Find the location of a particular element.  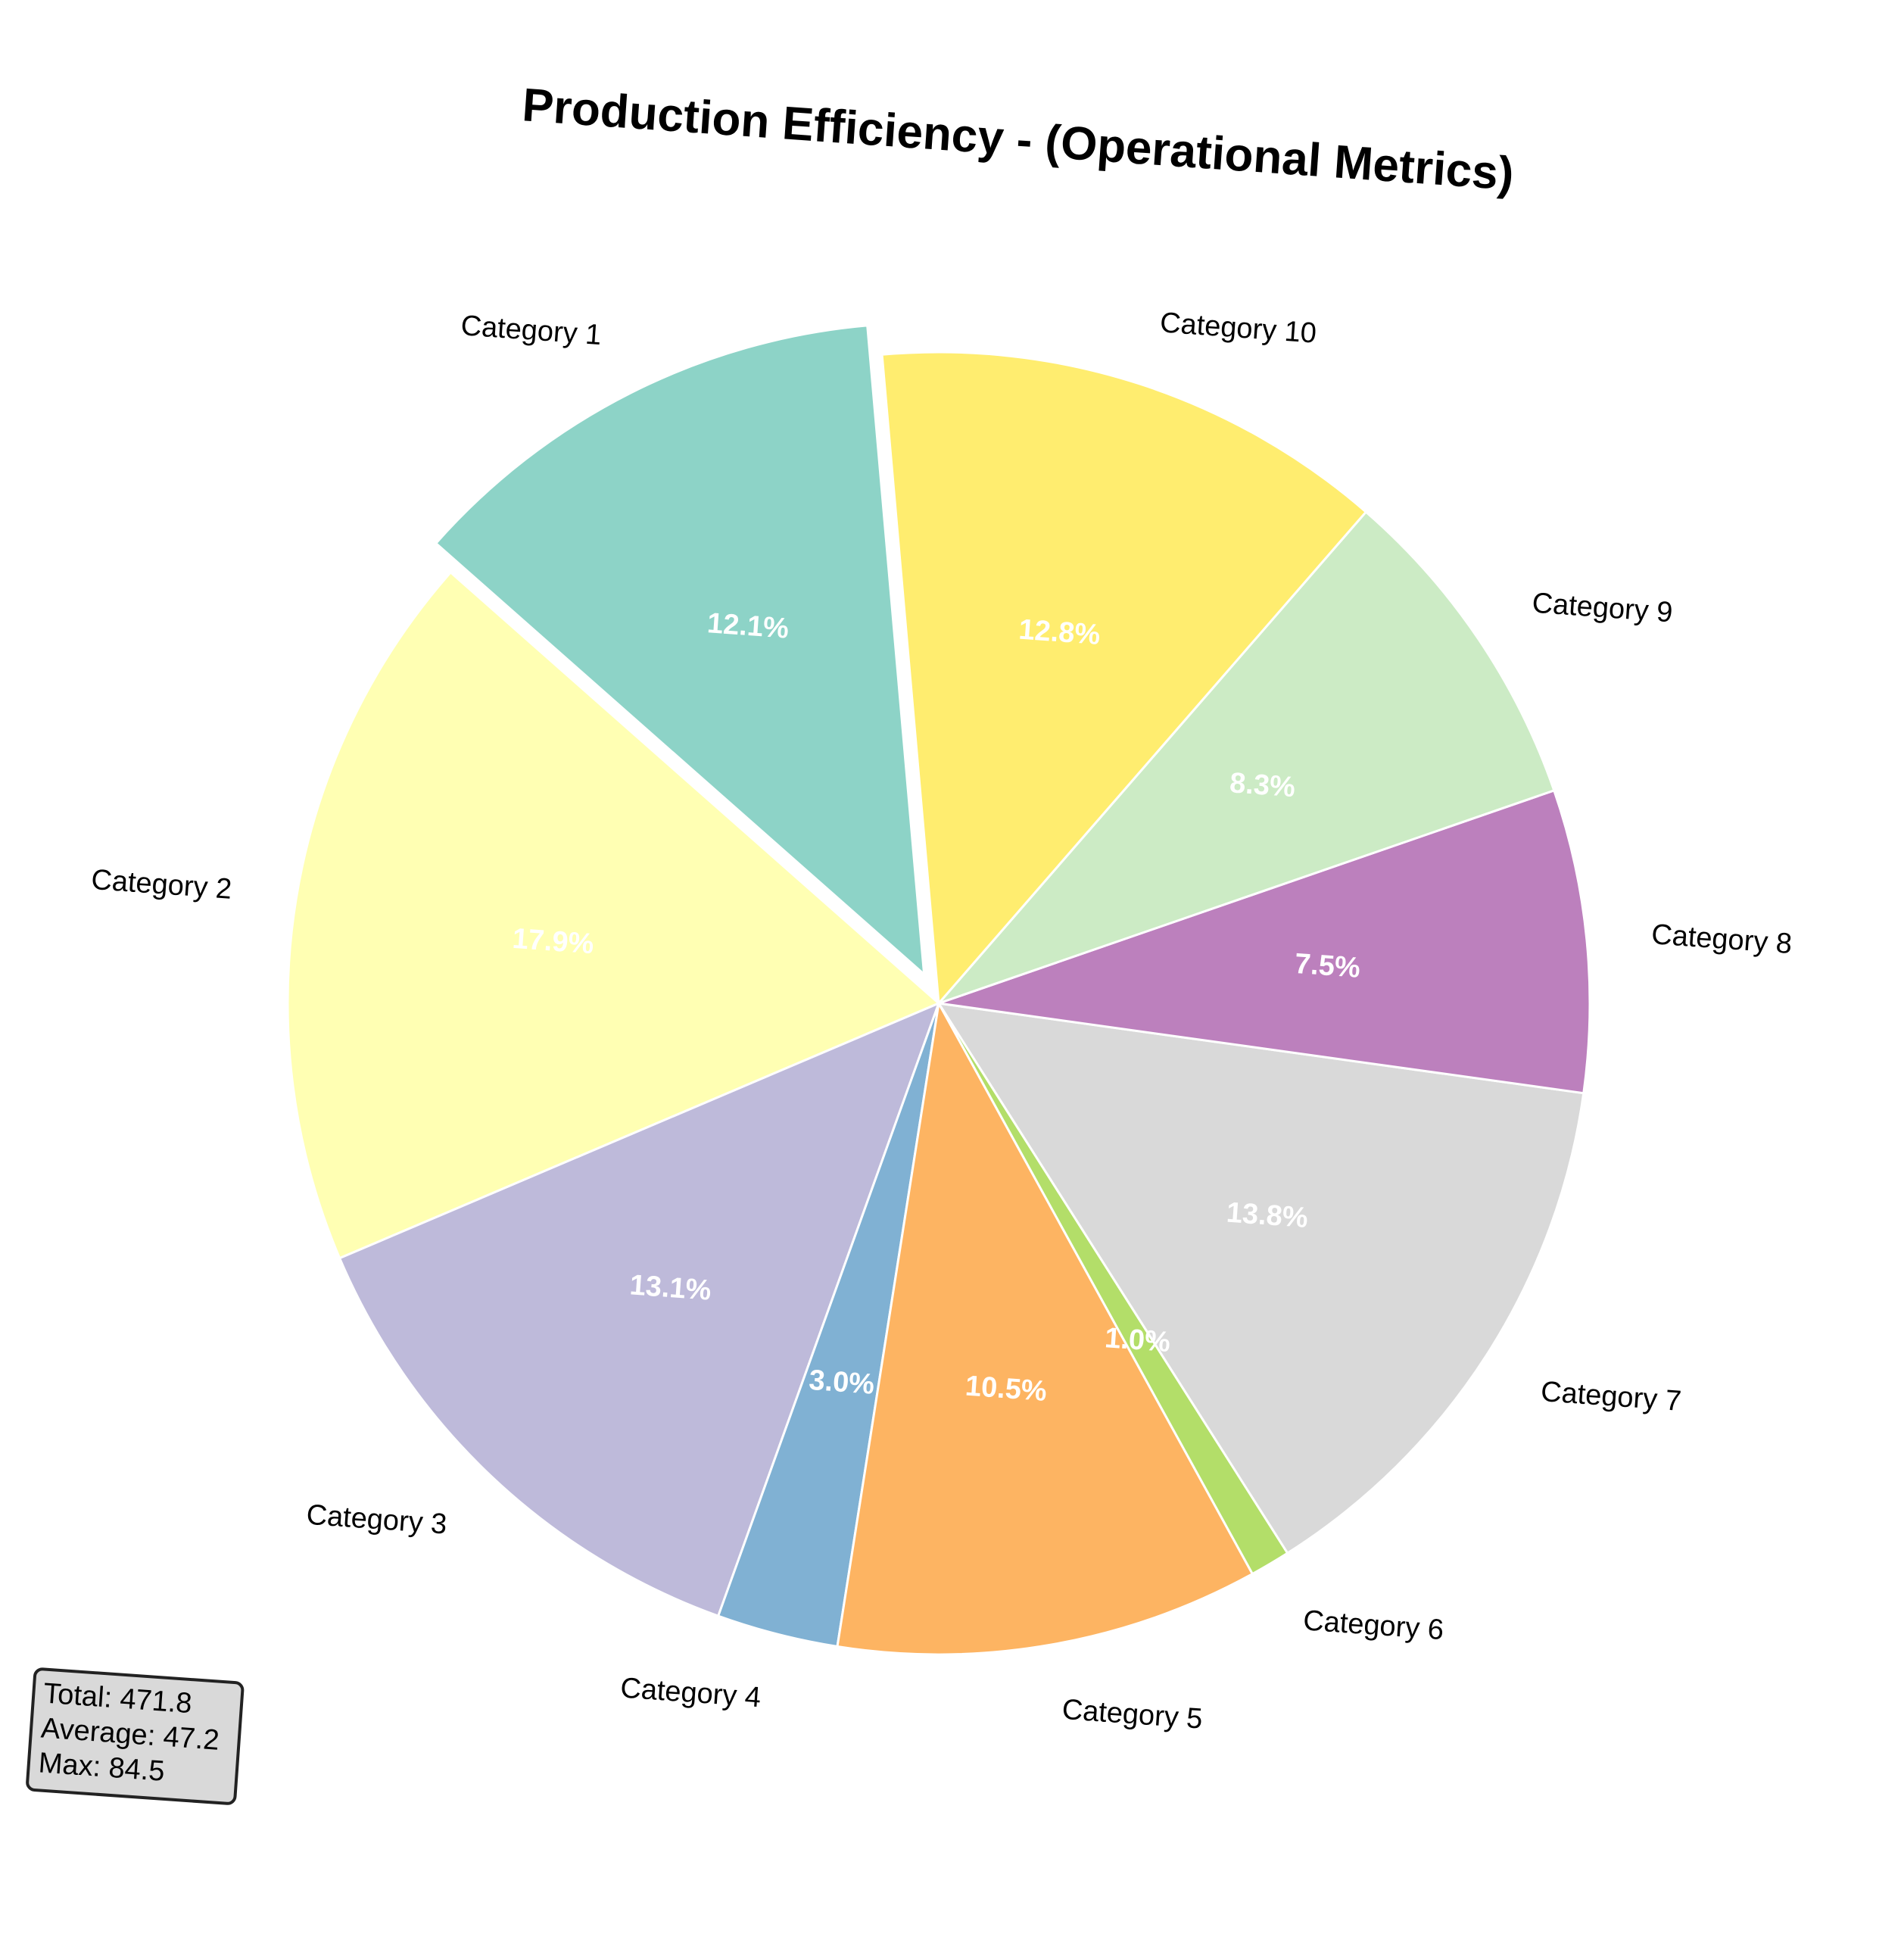

category-label-8: Category 8 is located at coordinates (1721, 939).